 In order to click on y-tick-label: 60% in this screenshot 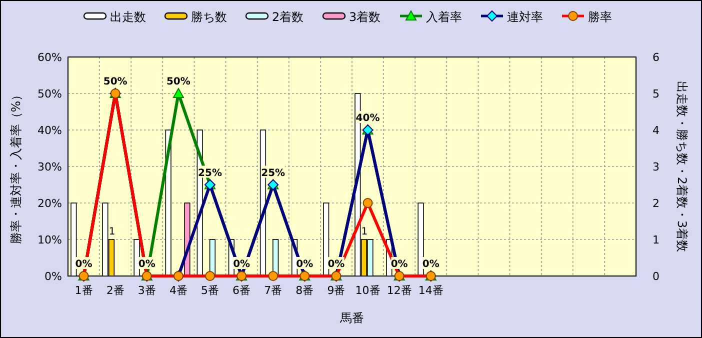, I will do `click(50, 57)`.